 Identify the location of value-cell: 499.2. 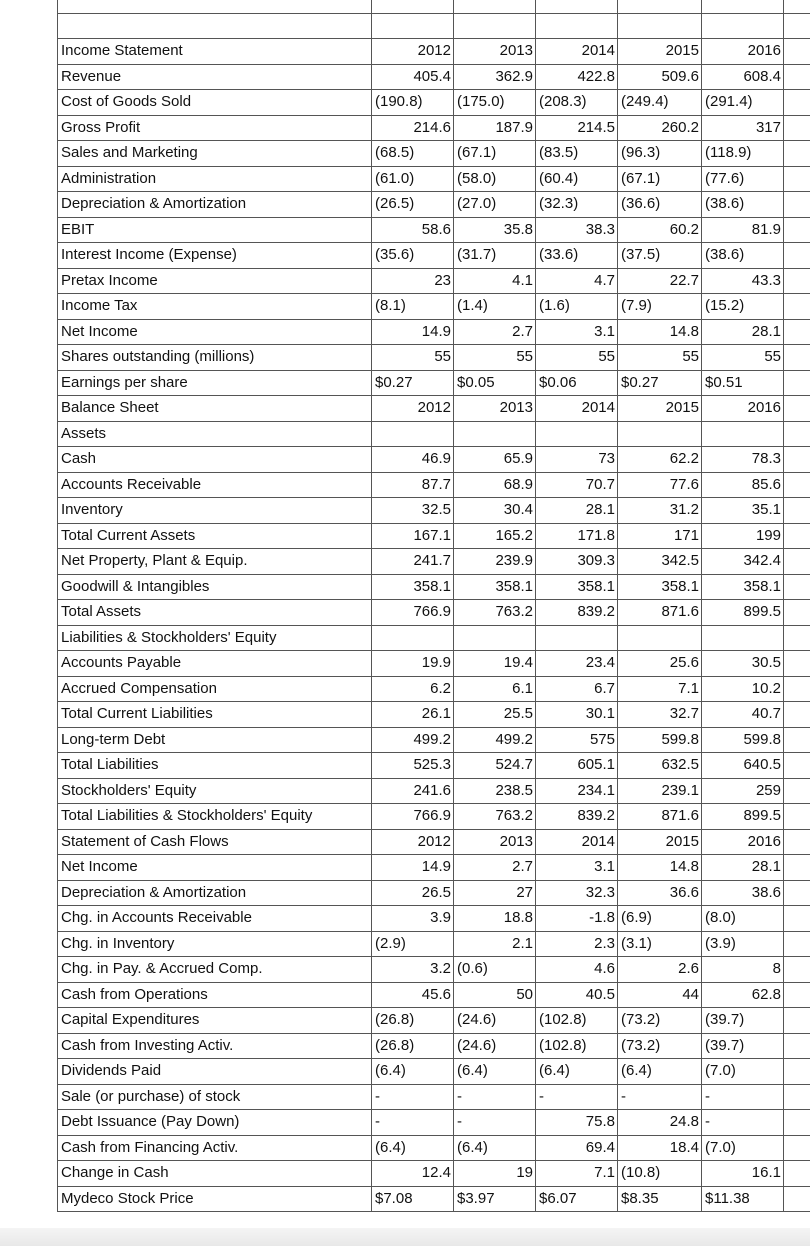
(412, 739).